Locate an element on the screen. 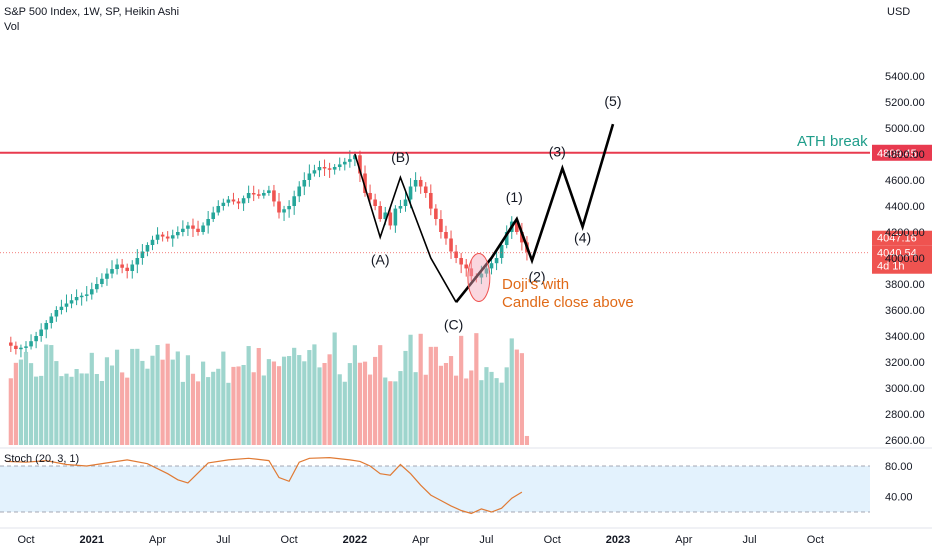 This screenshot has height=555, width=932. y-tick-label: 3000.00 is located at coordinates (905, 389).